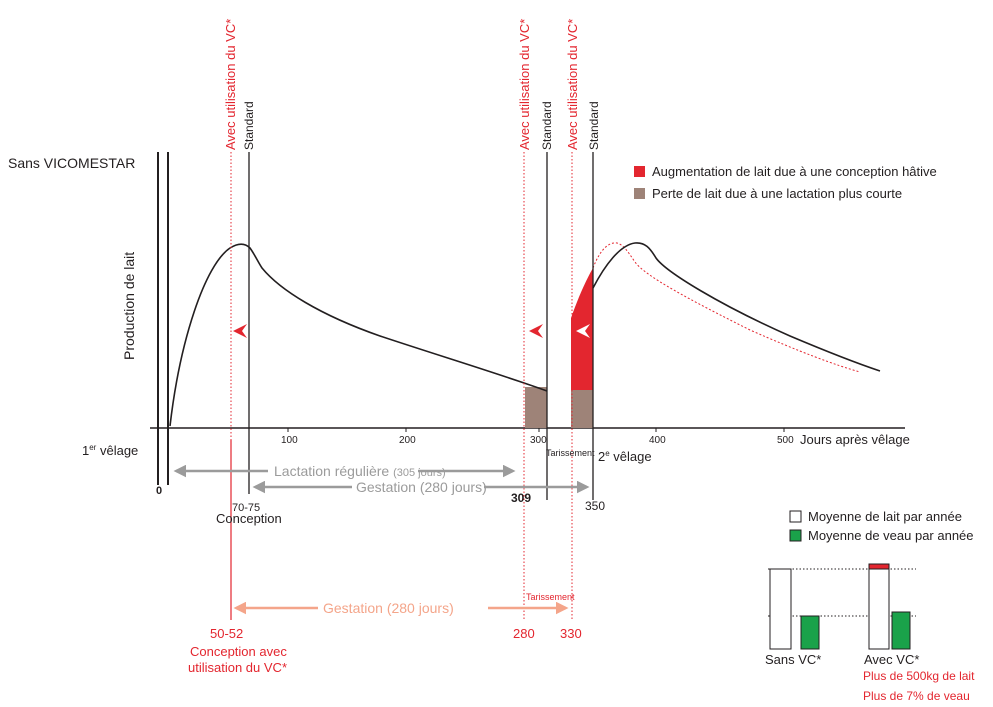 The width and height of the screenshot is (993, 707). I want to click on bar-label-sans-vc: Sans VC*, so click(793, 659).